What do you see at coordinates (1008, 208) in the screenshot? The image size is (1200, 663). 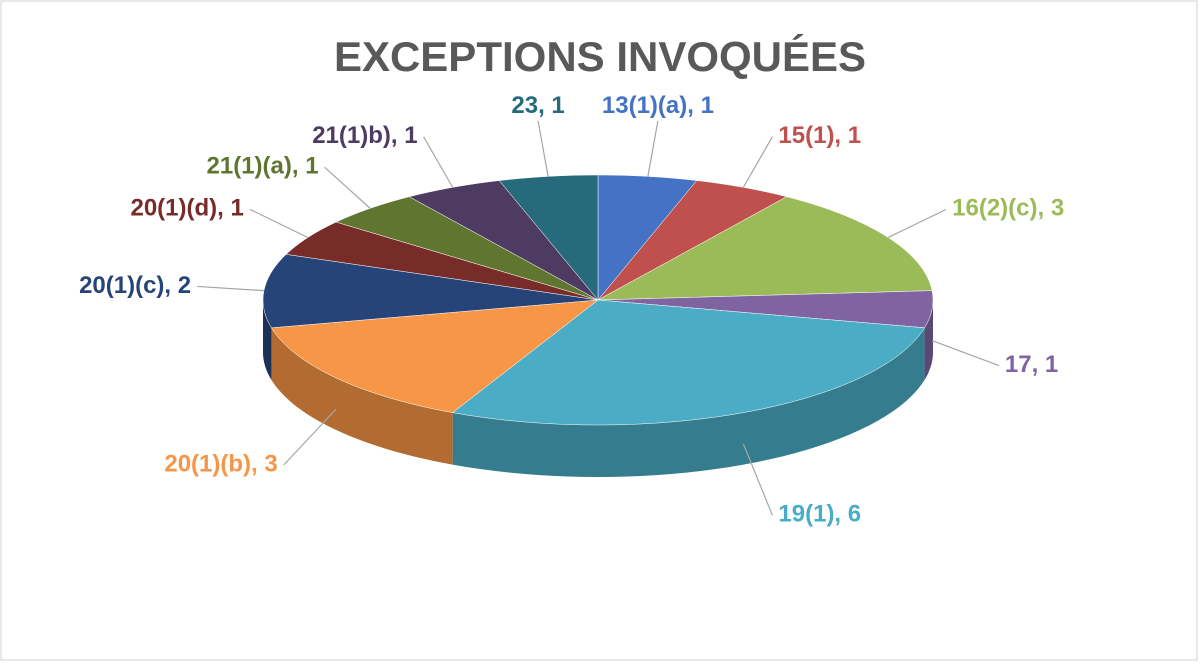 I see `data-label: 16(2)(c), 3` at bounding box center [1008, 208].